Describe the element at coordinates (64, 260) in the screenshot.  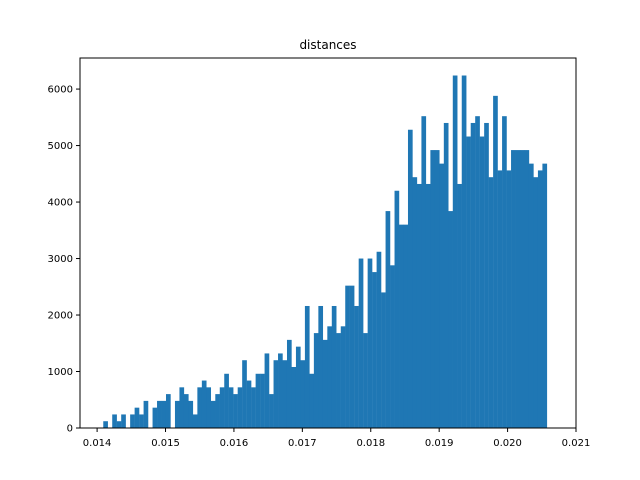
I see `y-axis: 0 1000 2000 3000 4000 5000 6000` at that location.